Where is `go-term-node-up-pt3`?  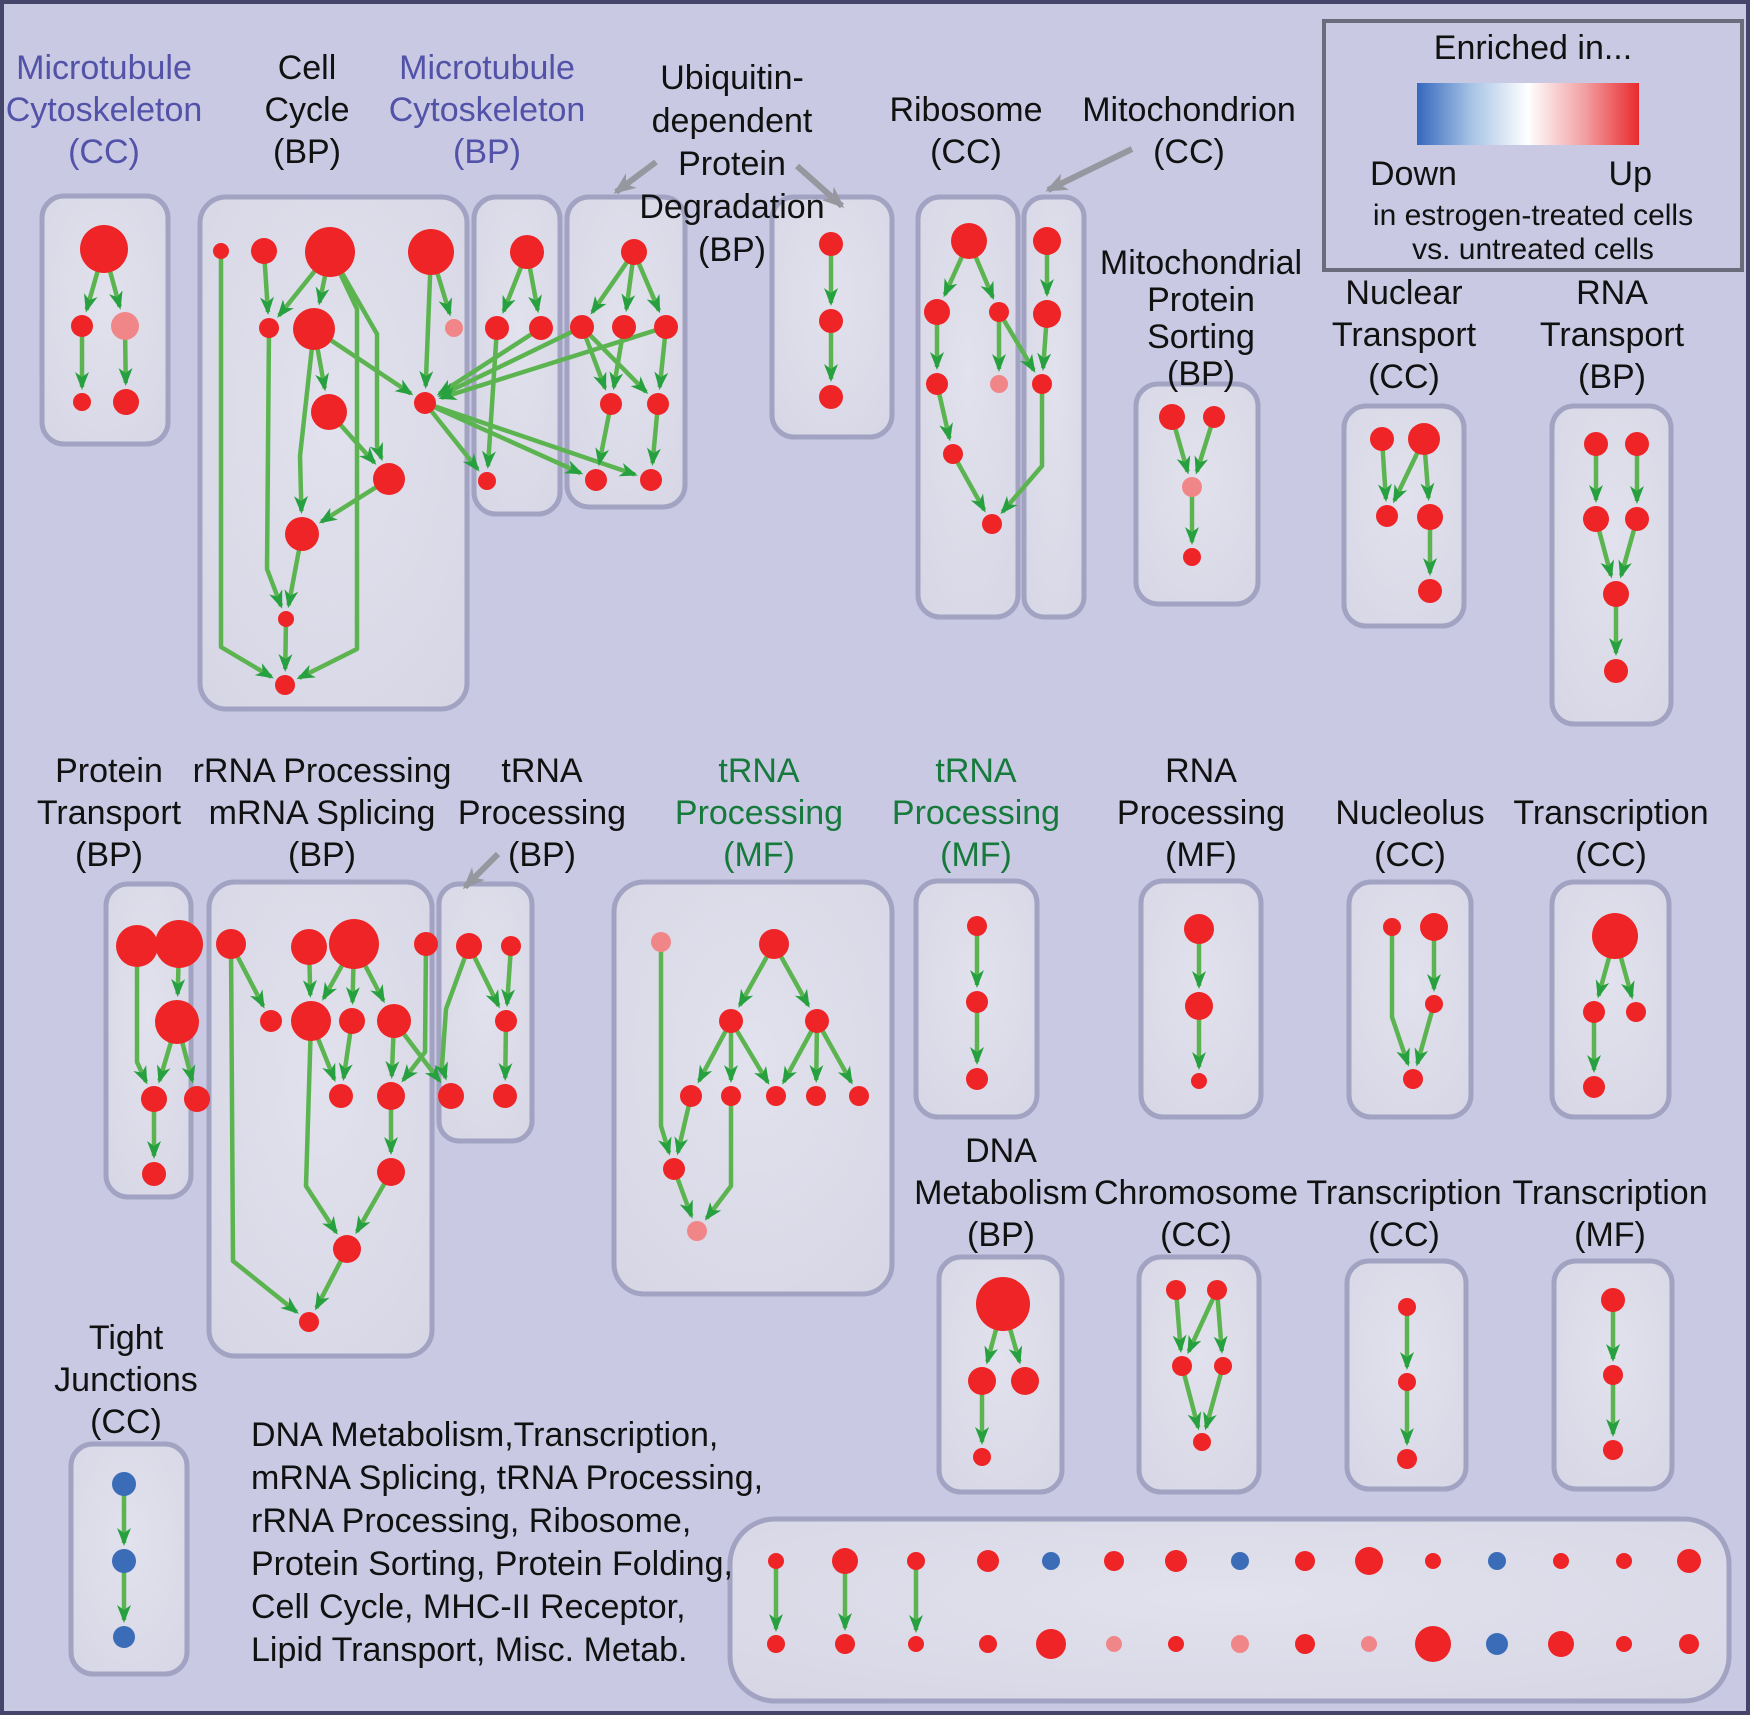
go-term-node-up-pt3 is located at coordinates (177, 1022).